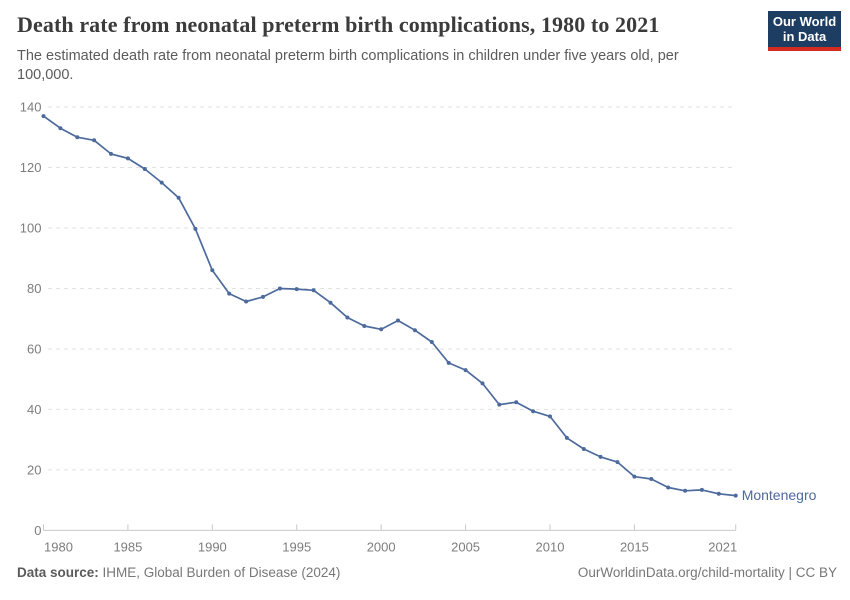 The width and height of the screenshot is (850, 600). What do you see at coordinates (31, 107) in the screenshot?
I see `y-tick-label: 140` at bounding box center [31, 107].